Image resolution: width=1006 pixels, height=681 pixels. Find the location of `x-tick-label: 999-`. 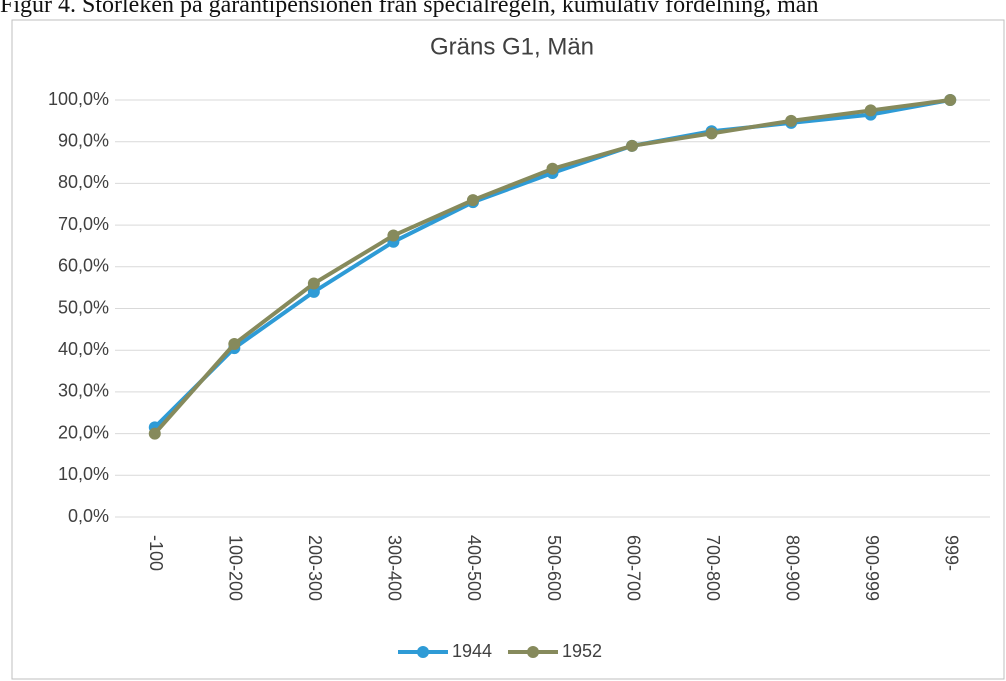

x-tick-label: 999- is located at coordinates (951, 553).